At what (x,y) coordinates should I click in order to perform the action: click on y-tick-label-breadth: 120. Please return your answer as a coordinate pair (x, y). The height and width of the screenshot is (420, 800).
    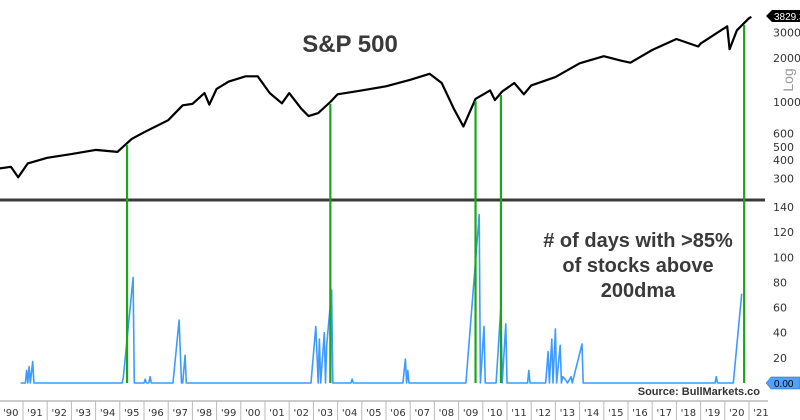
    Looking at the image, I should click on (783, 232).